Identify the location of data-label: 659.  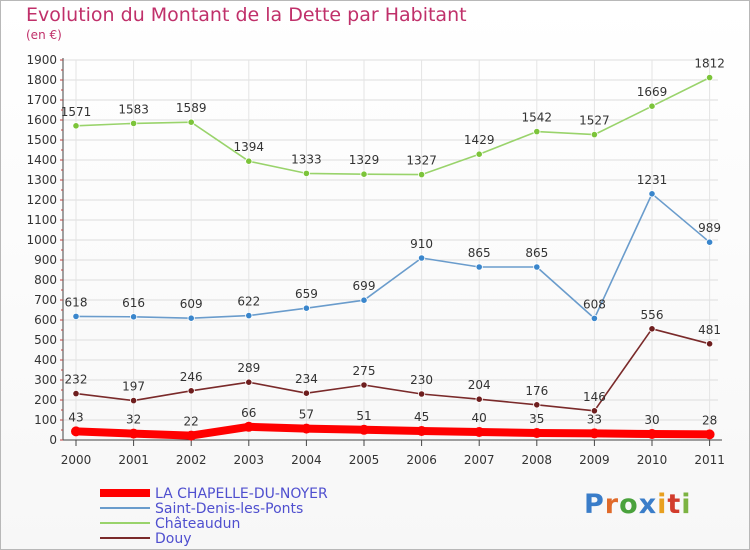
(306, 294).